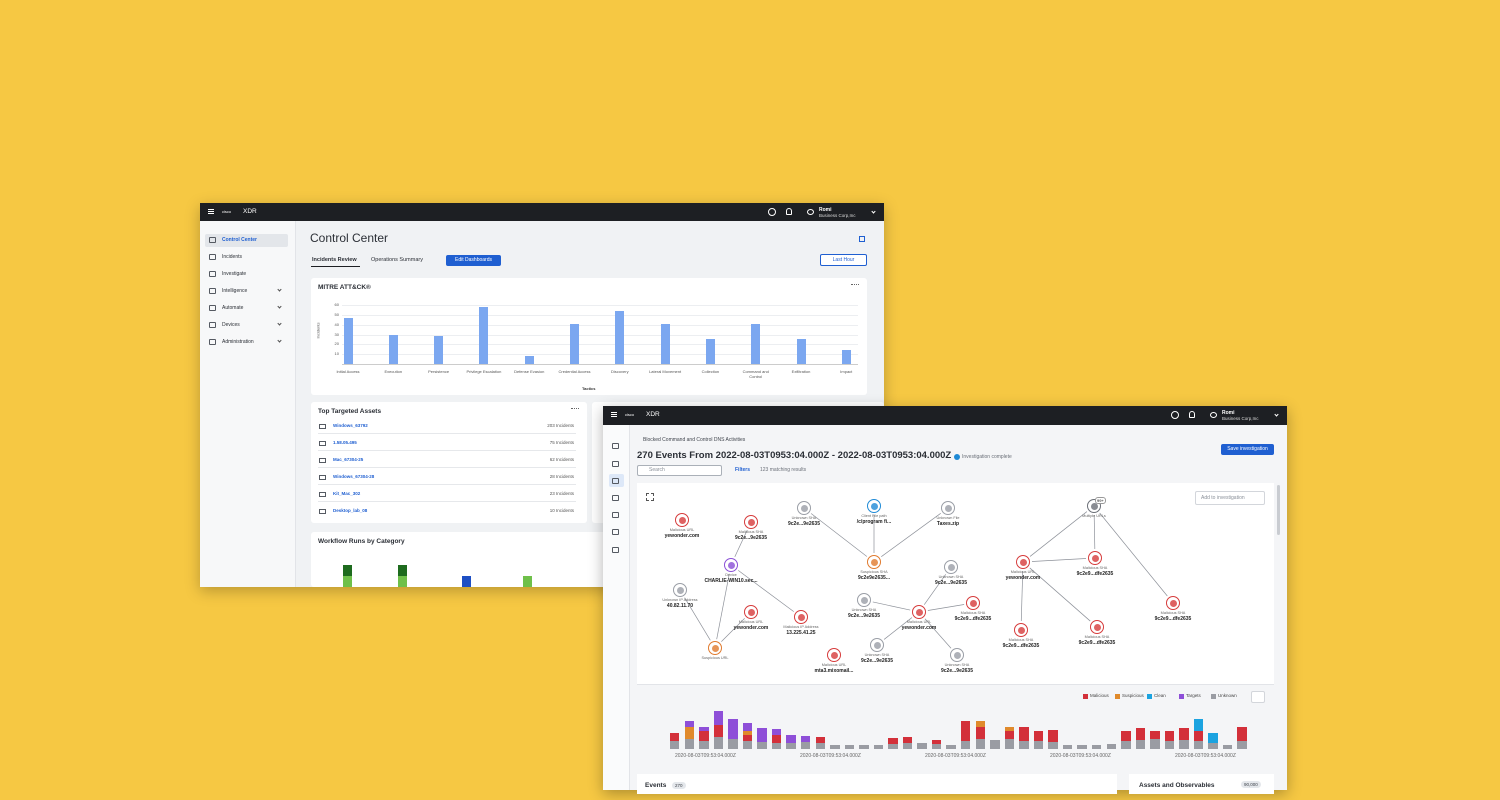  I want to click on workflow-bar, so click(466, 581).